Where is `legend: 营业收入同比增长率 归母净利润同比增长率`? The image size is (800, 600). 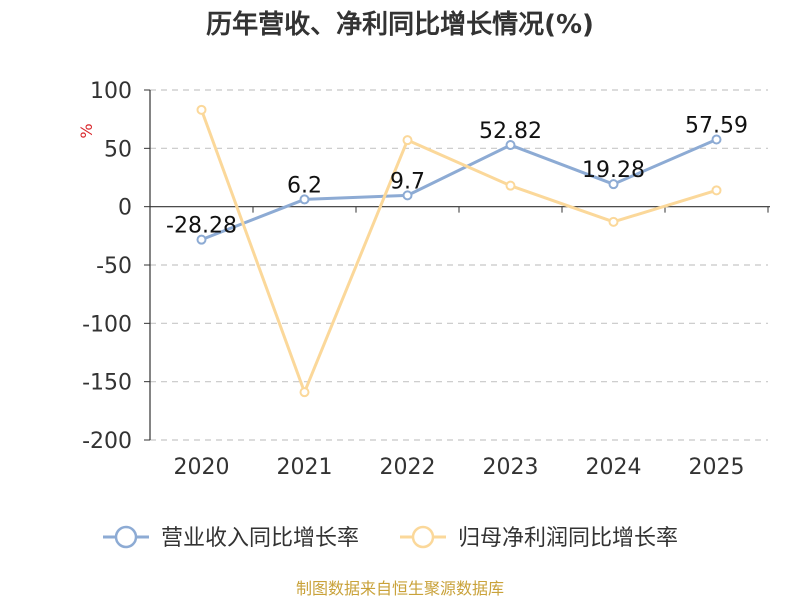 legend: 营业收入同比增长率 归母净利润同比增长率 is located at coordinates (390, 538).